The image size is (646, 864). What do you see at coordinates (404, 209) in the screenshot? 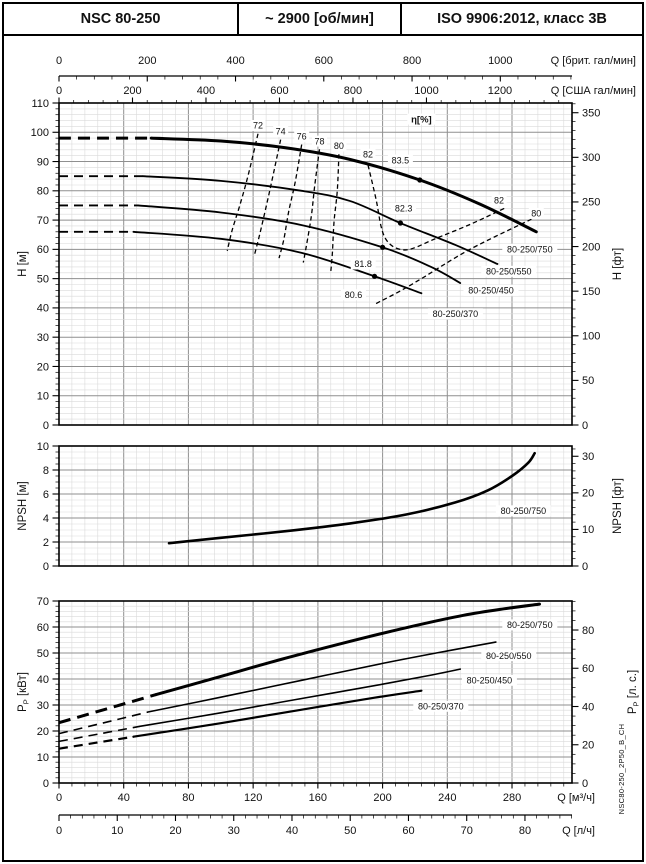
I see `bep-label: 82.3` at bounding box center [404, 209].